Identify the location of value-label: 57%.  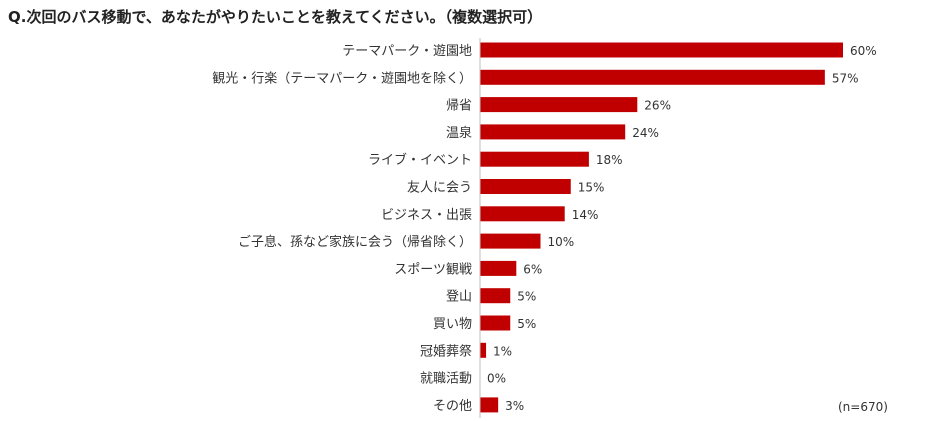
(845, 78).